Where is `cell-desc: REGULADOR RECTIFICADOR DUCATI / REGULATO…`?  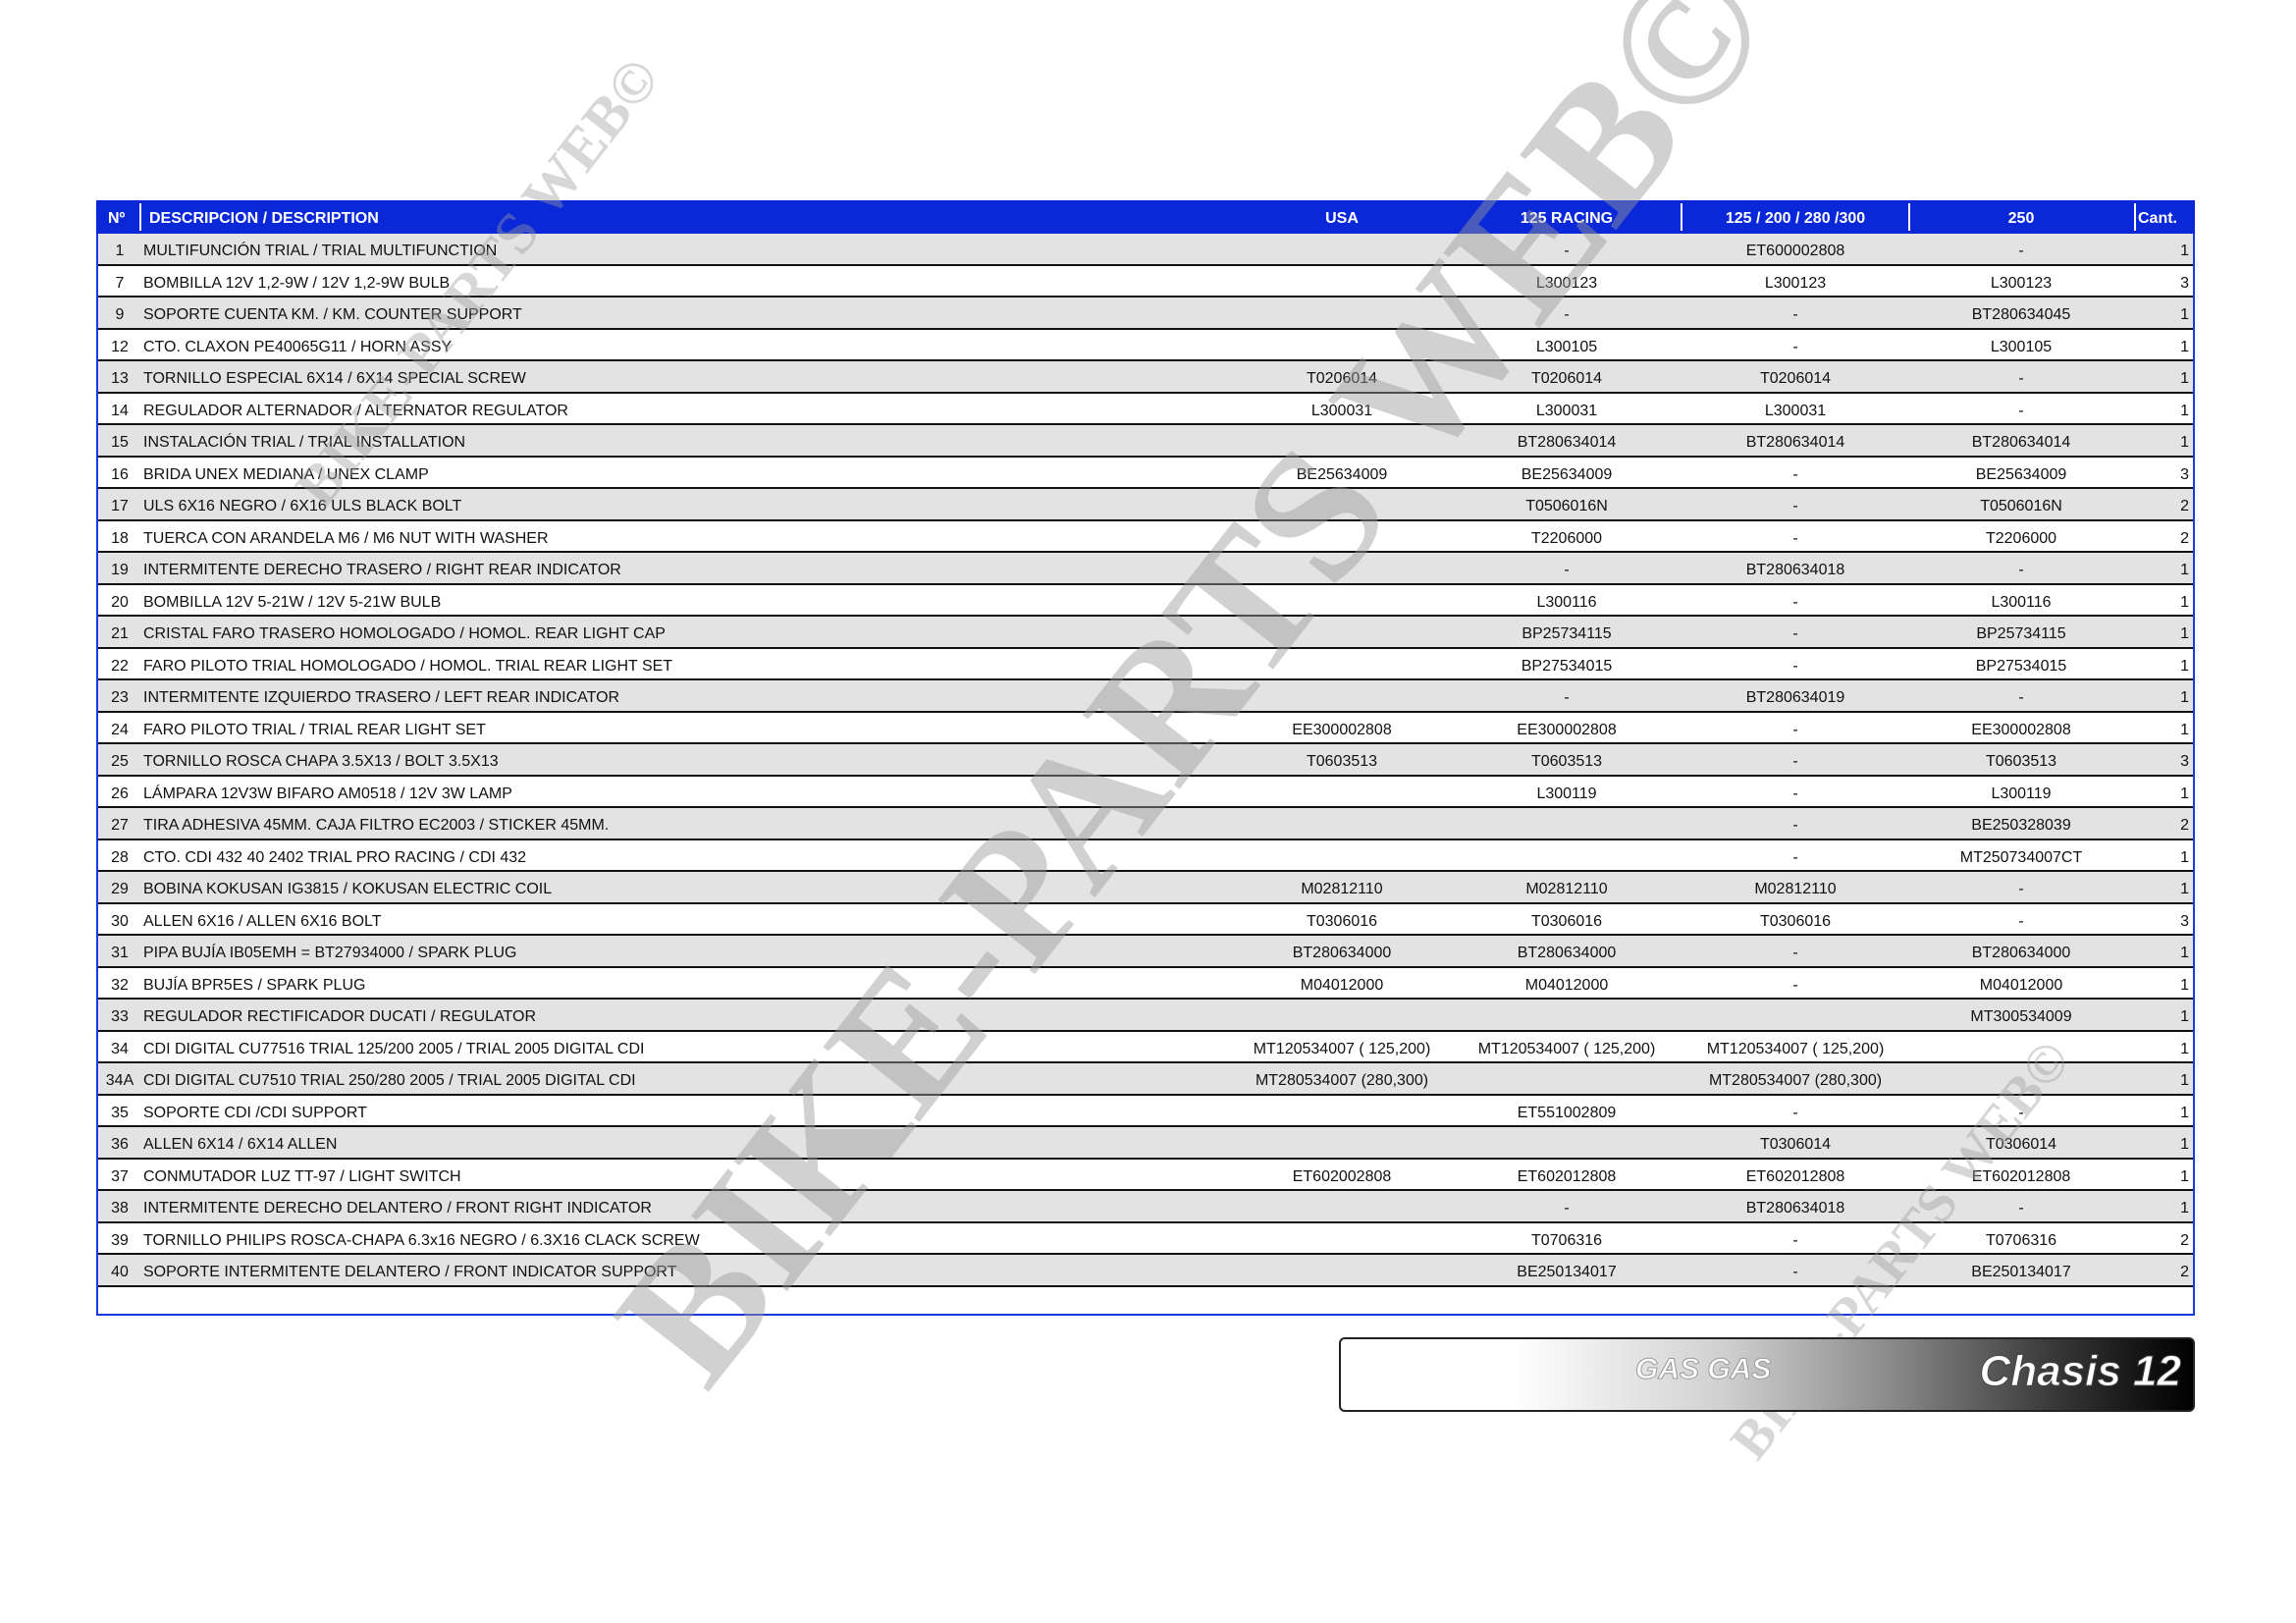 cell-desc: REGULADOR RECTIFICADOR DUCATI / REGULATO… is located at coordinates (340, 1017).